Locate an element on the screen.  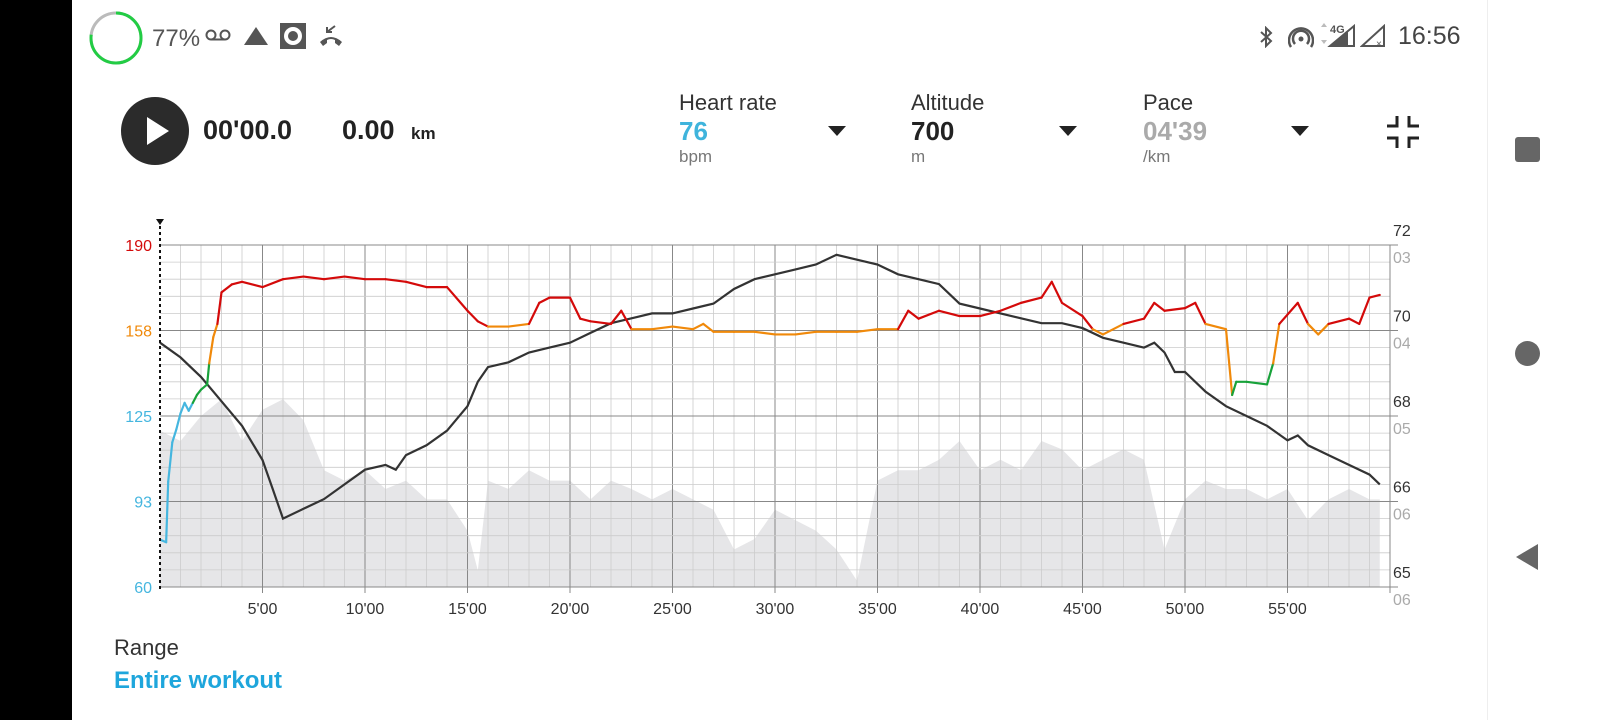
record-icon is located at coordinates (293, 38).